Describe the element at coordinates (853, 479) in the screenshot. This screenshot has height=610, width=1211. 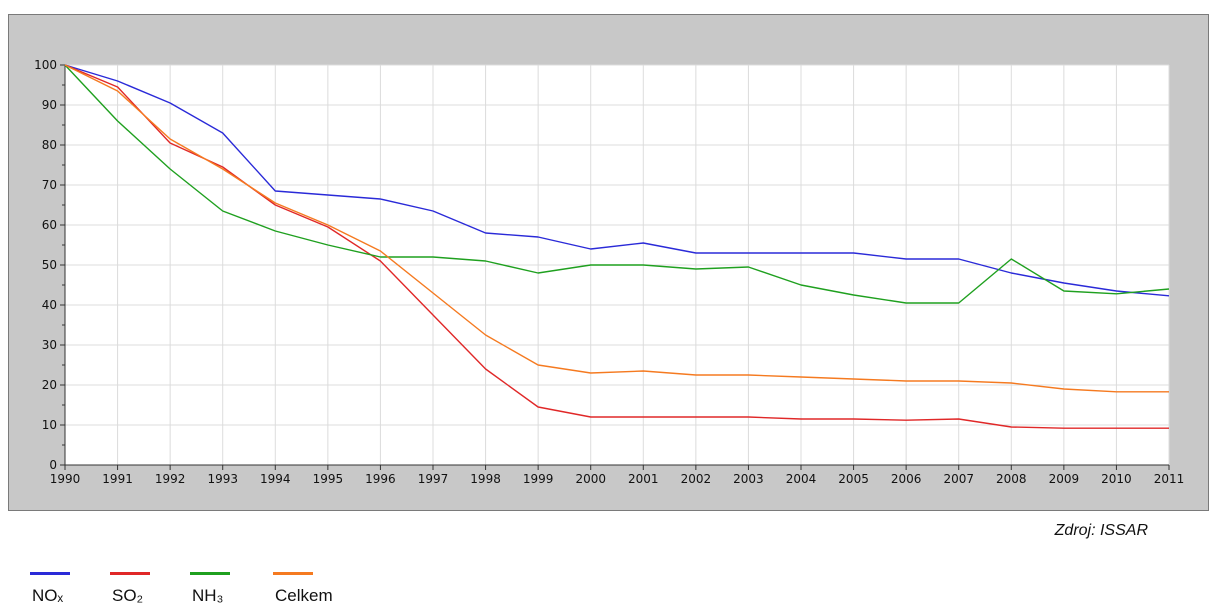
I see `x-tick-label: 2005` at that location.